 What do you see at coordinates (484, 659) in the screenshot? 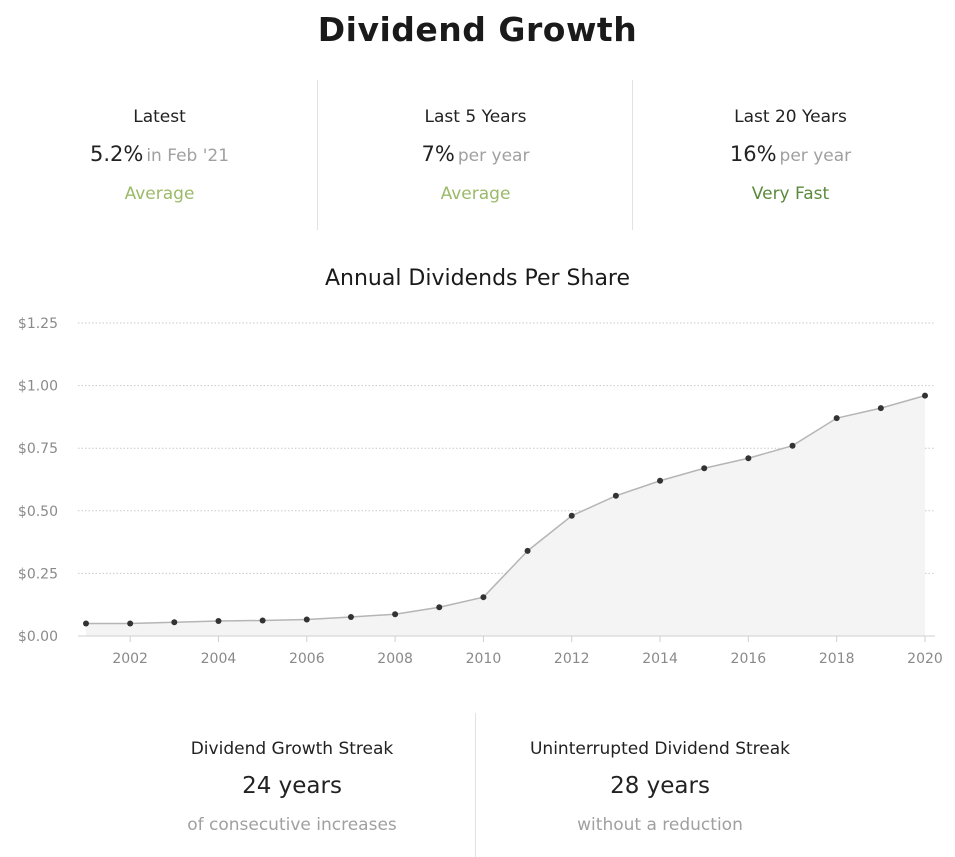
I see `x-tick-label: 2010` at bounding box center [484, 659].